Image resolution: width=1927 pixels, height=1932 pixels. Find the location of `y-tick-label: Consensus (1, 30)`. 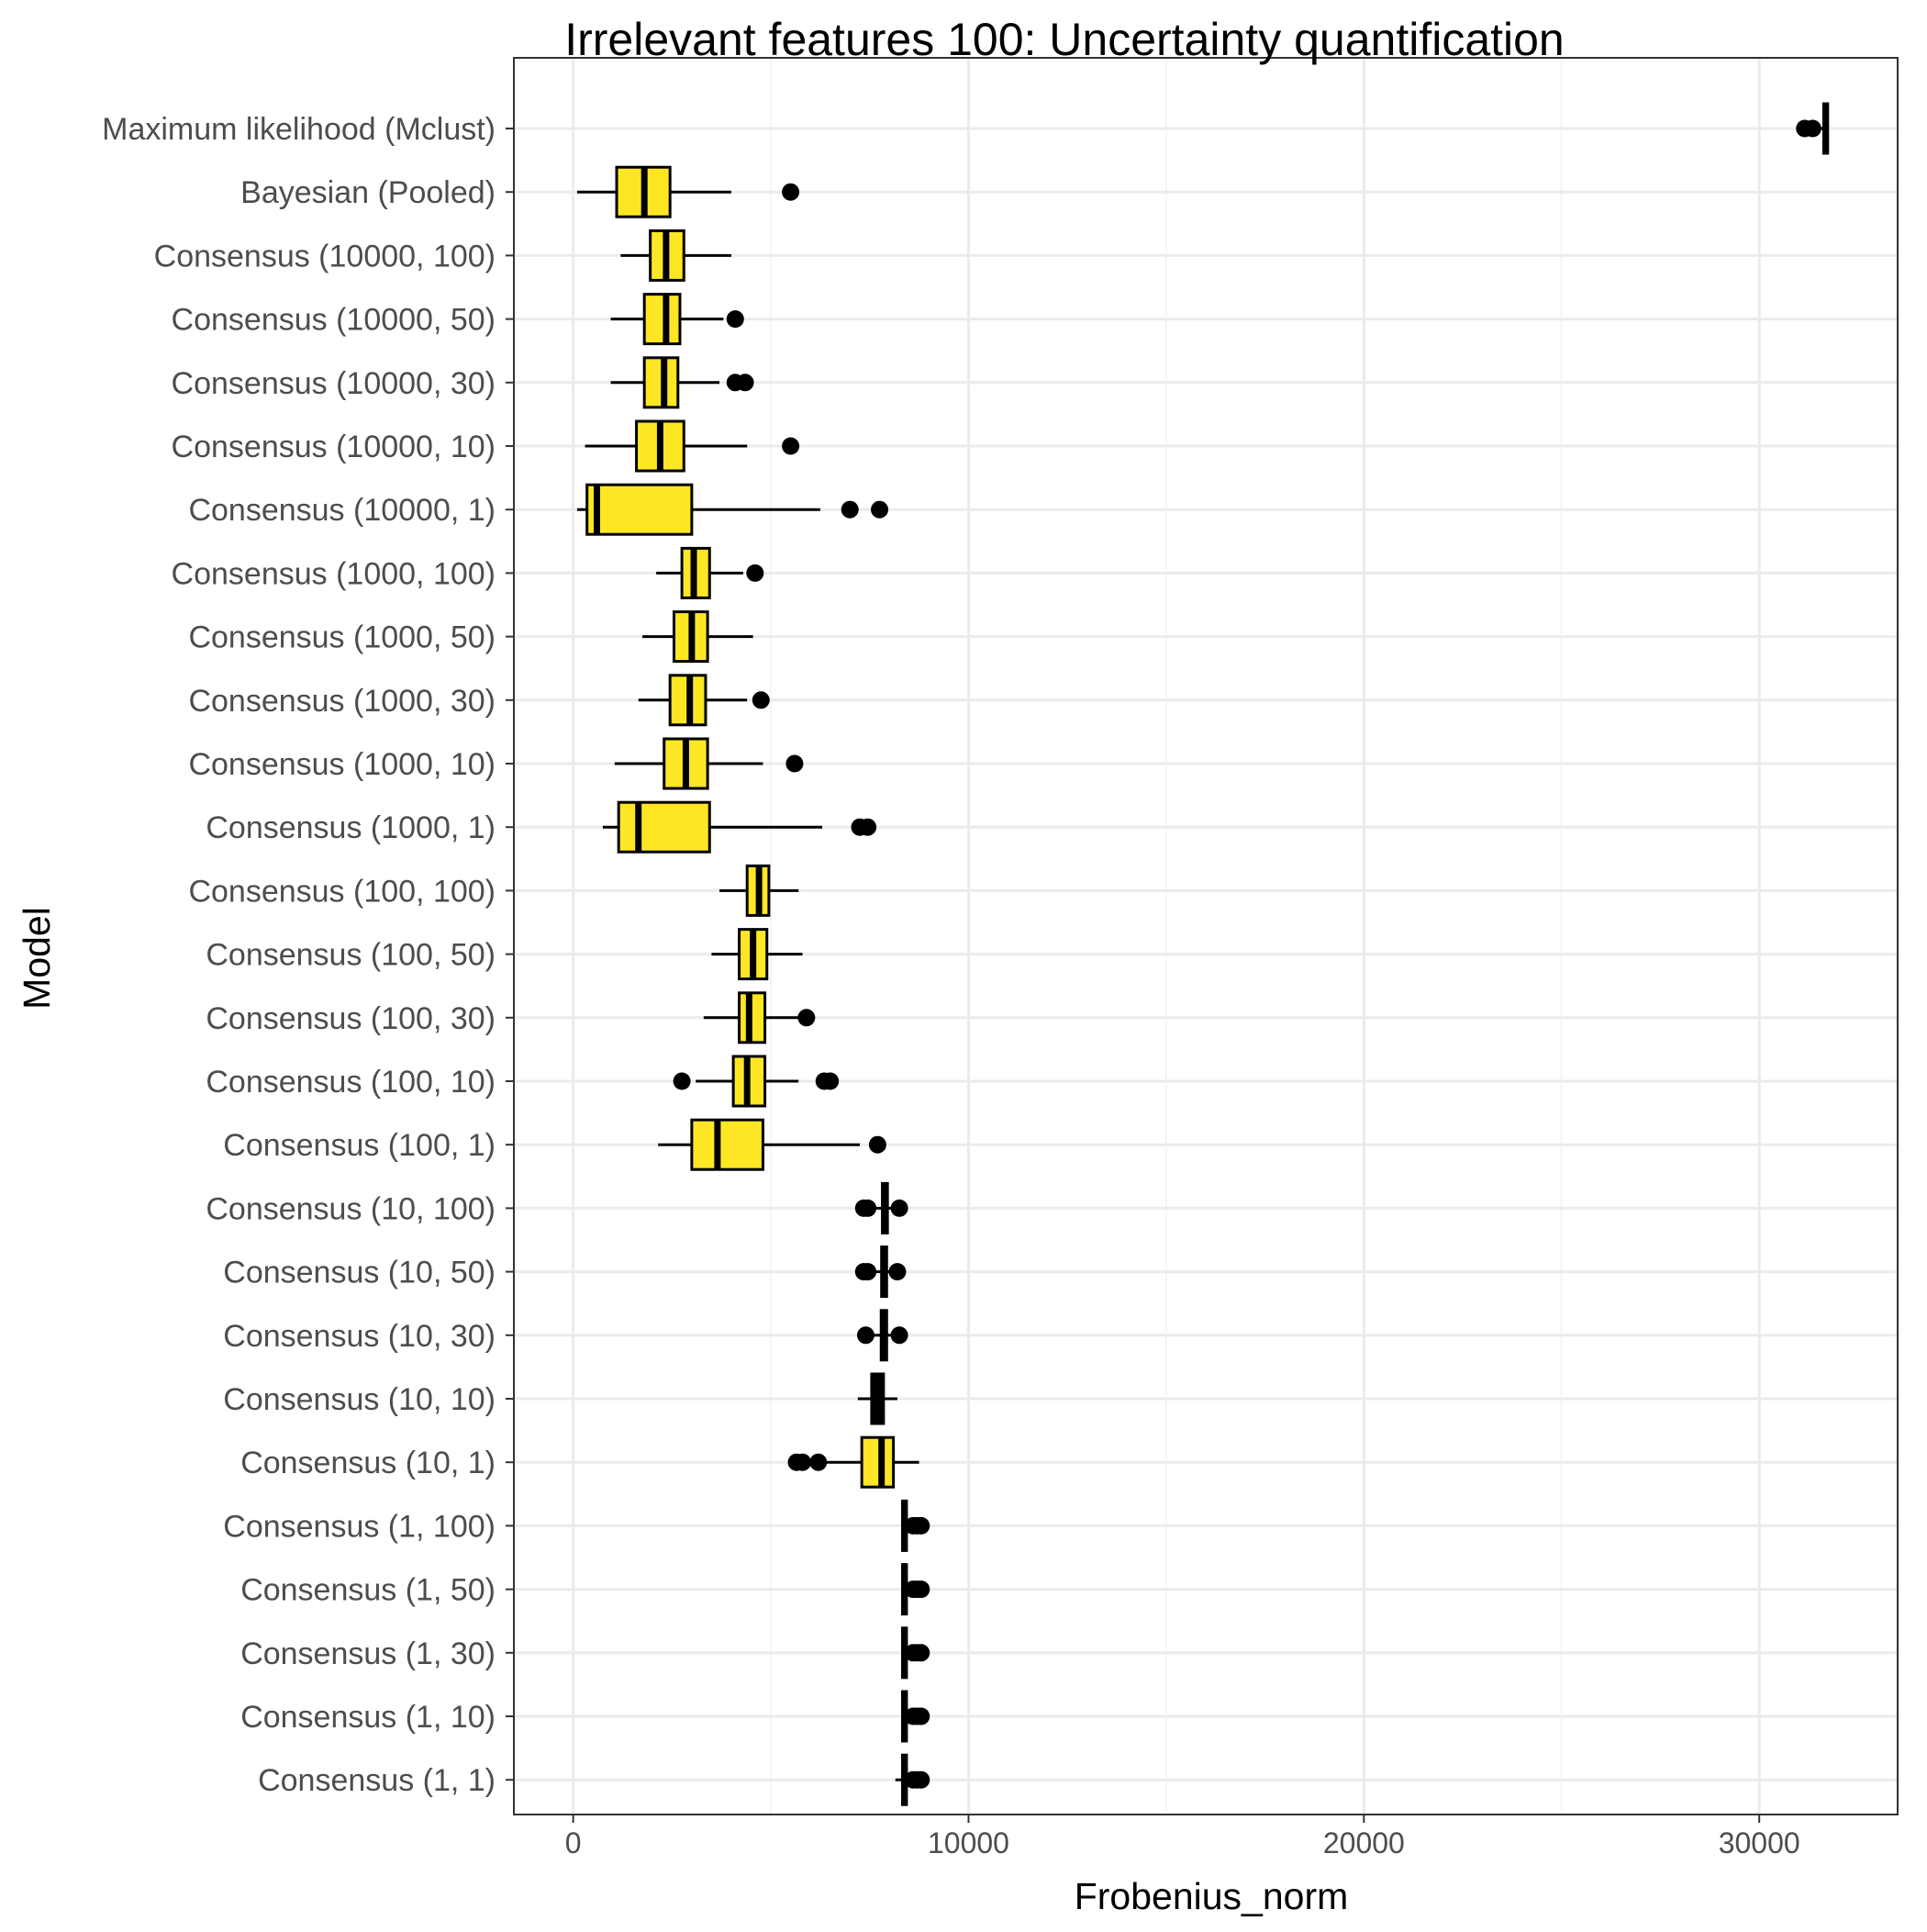

y-tick-label: Consensus (1, 30) is located at coordinates (368, 1653).